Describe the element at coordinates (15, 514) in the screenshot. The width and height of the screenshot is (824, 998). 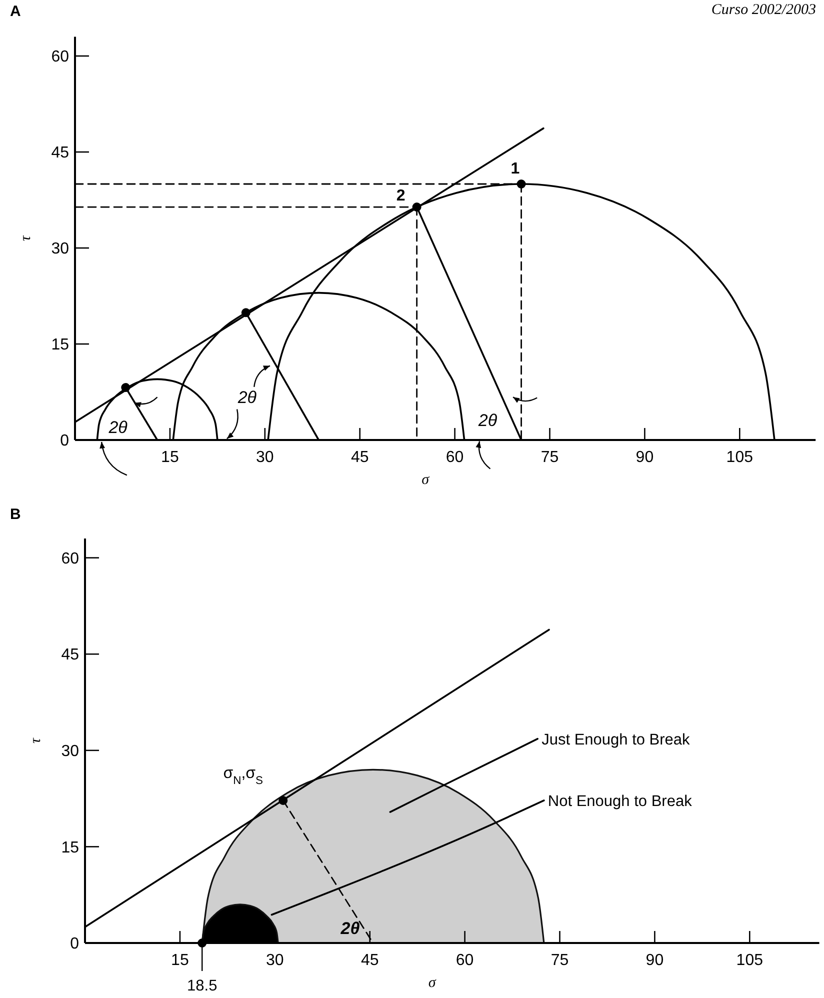
I see `chart-title: B` at that location.